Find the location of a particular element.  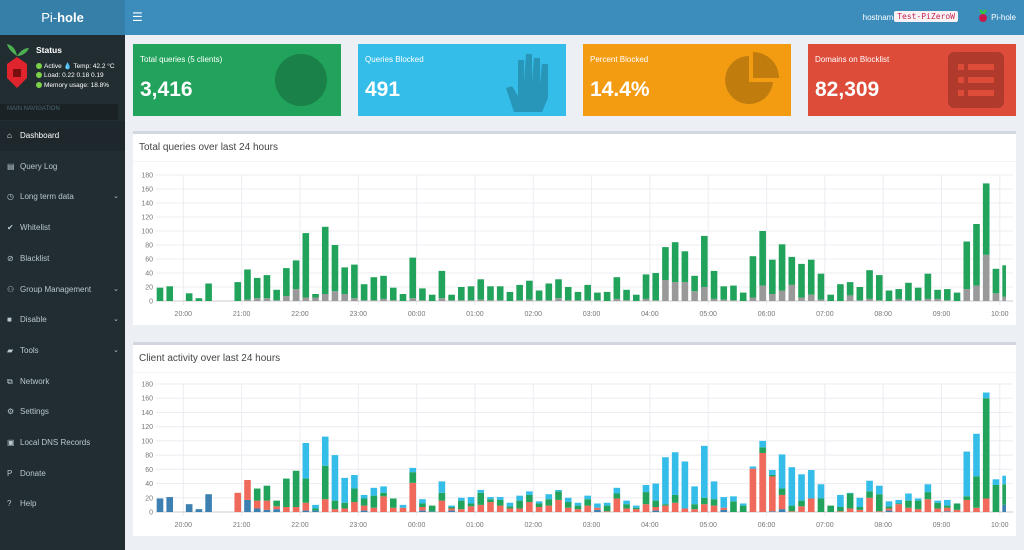

sidebar-item-dashboard: ⌂ Dashboard is located at coordinates (62, 136).